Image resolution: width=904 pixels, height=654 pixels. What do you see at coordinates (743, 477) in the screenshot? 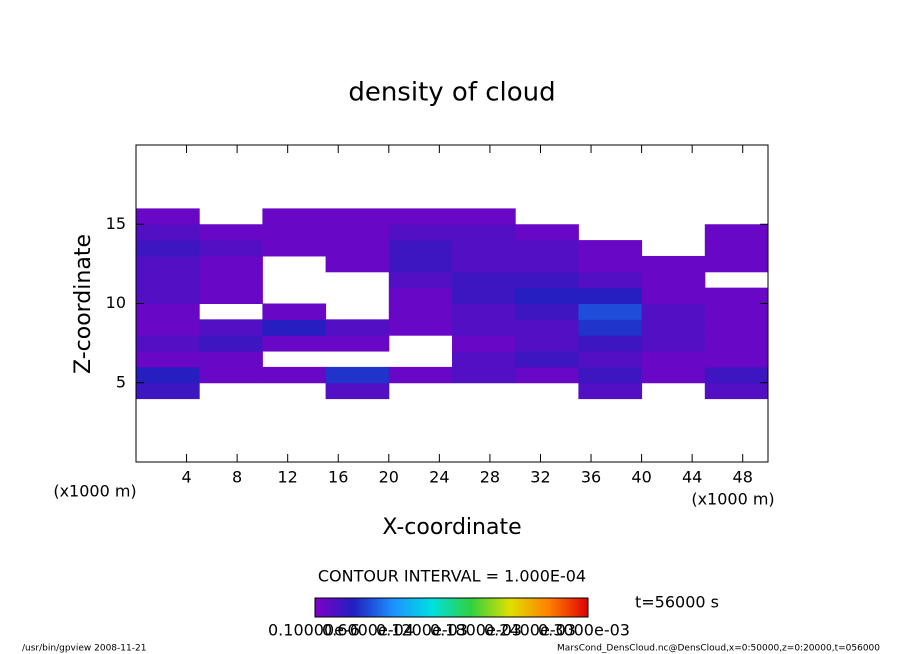
I see `x-tick-label: 48` at bounding box center [743, 477].